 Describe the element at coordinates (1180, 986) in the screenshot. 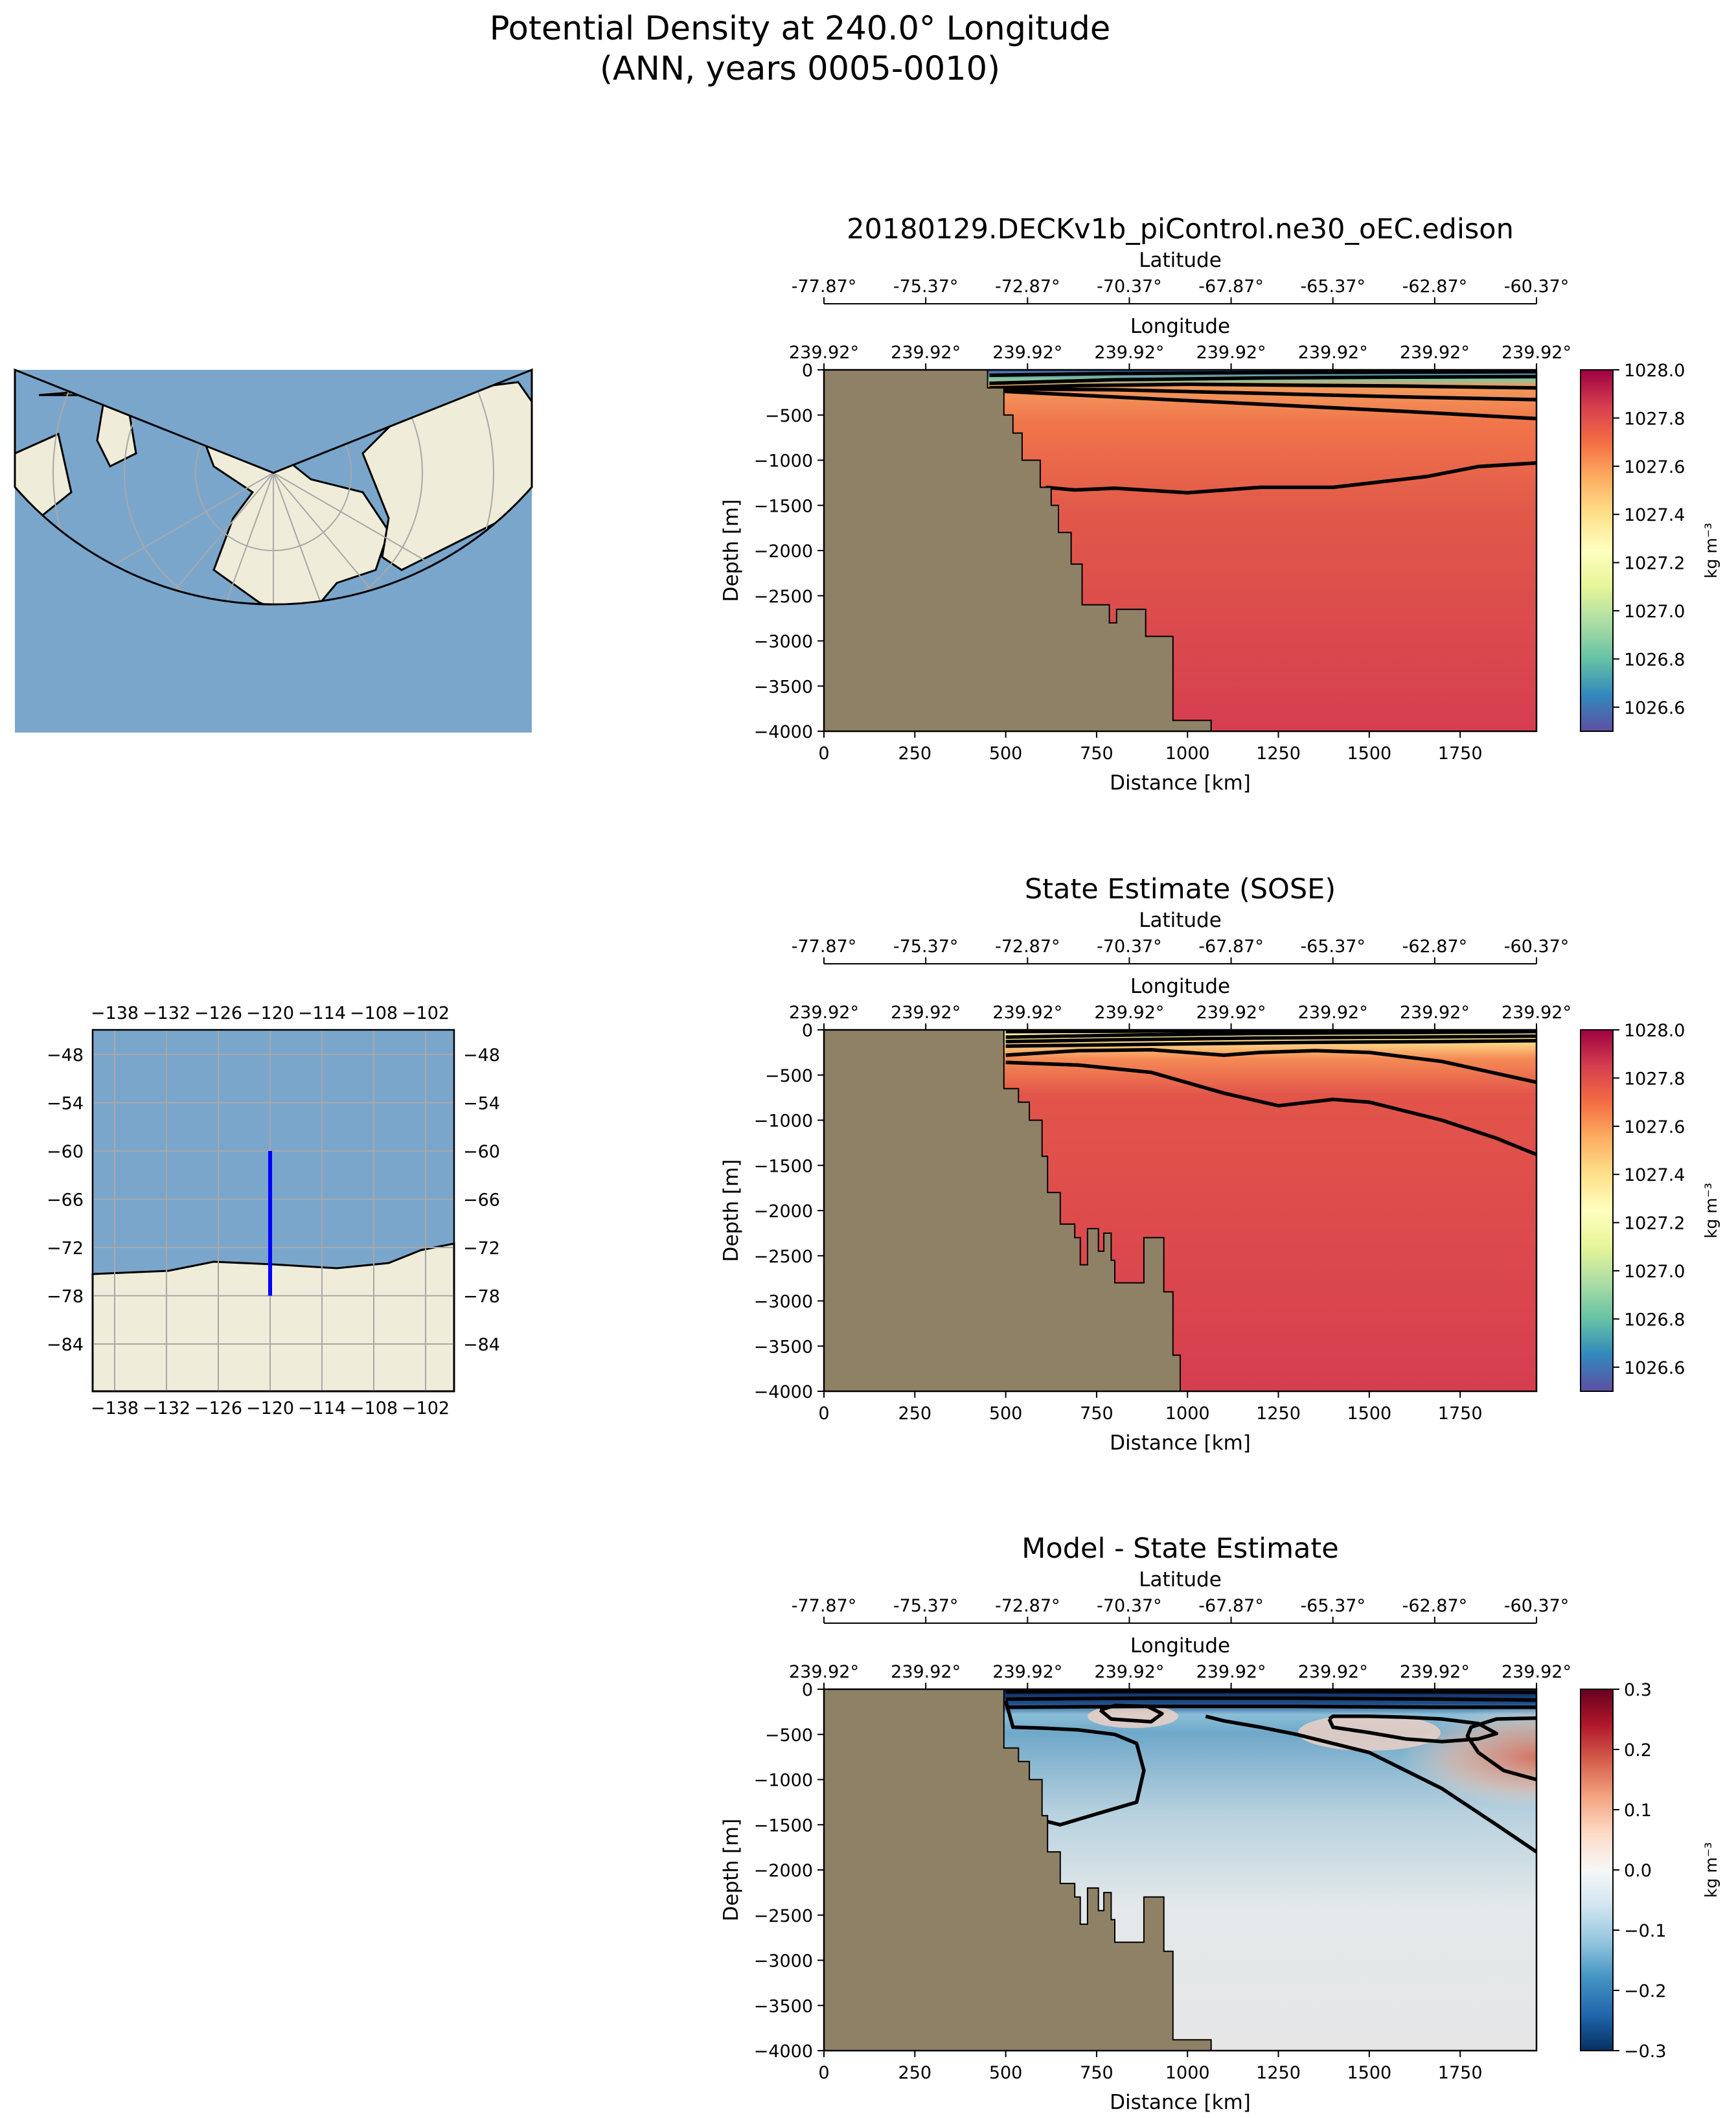

I see `lon-axis-label: Longitude` at that location.